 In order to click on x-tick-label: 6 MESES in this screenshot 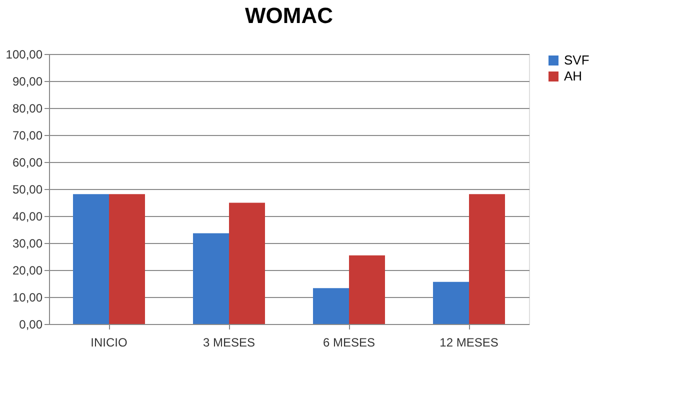, I will do `click(349, 343)`.